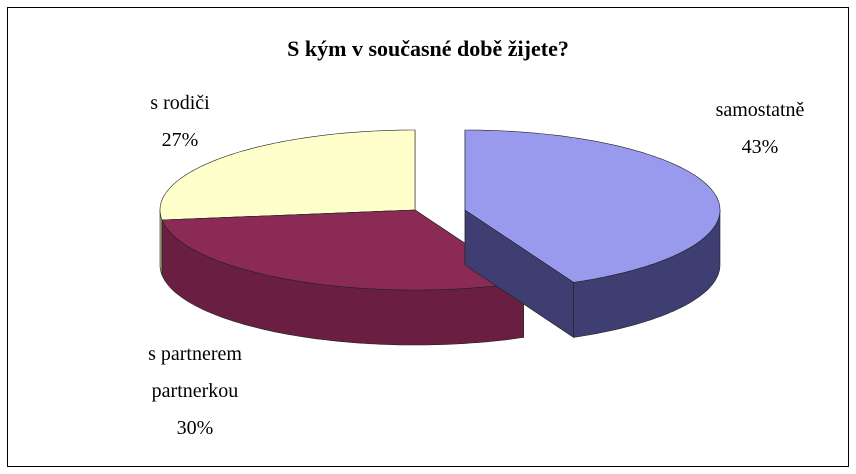 This screenshot has height=474, width=856. Describe the element at coordinates (195, 428) in the screenshot. I see `label-value: 30%` at that location.